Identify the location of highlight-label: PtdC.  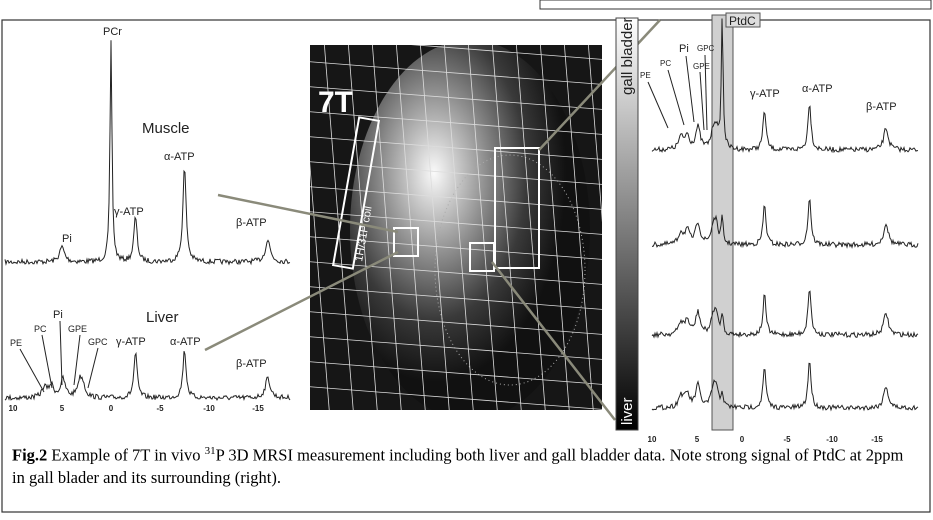
(742, 21).